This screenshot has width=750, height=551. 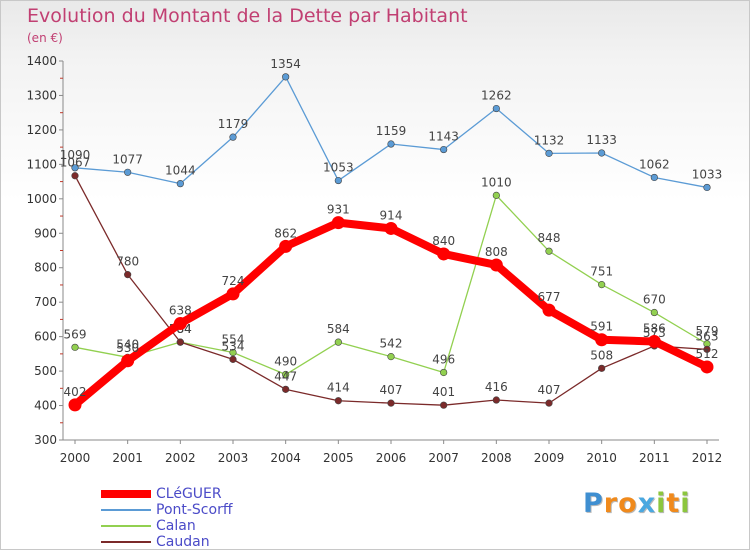 What do you see at coordinates (233, 124) in the screenshot?
I see `data-label-pont-scorff: 1179` at bounding box center [233, 124].